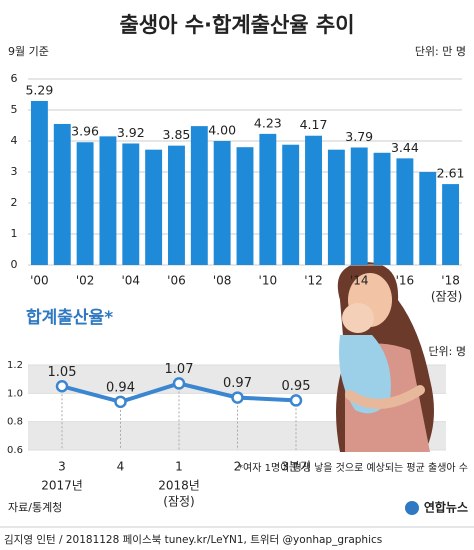  What do you see at coordinates (353, 468) in the screenshot?
I see `footnote: *여자 1명이 평생 낳을 것으로 예상되는 평균 출생아 수` at bounding box center [353, 468].